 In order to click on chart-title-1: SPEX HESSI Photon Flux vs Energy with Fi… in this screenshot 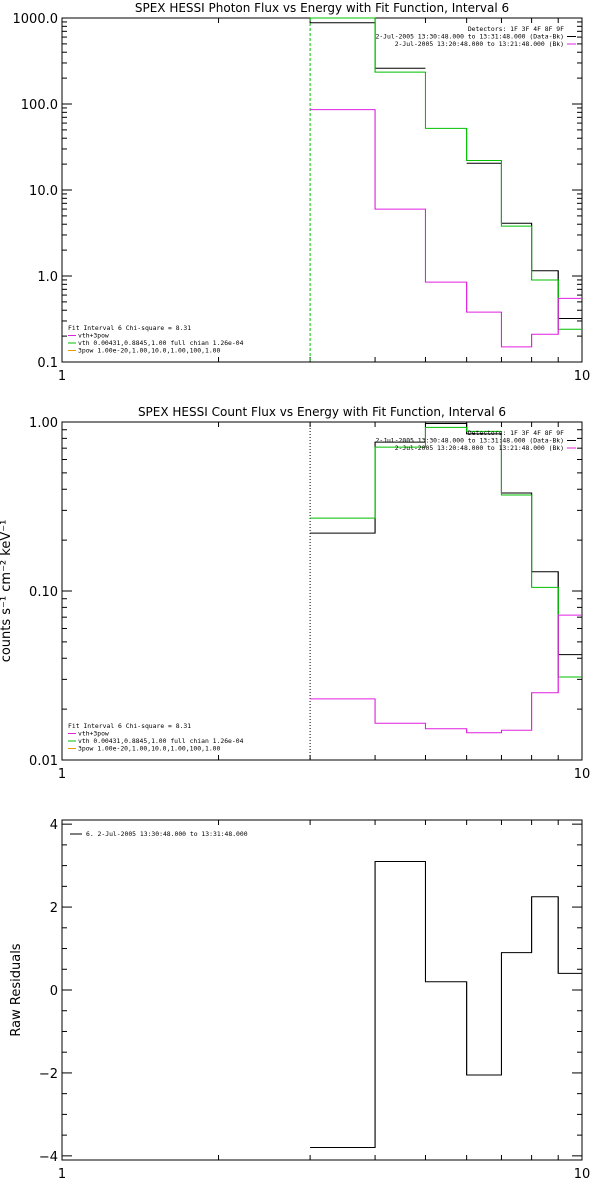, I will do `click(322, 8)`.